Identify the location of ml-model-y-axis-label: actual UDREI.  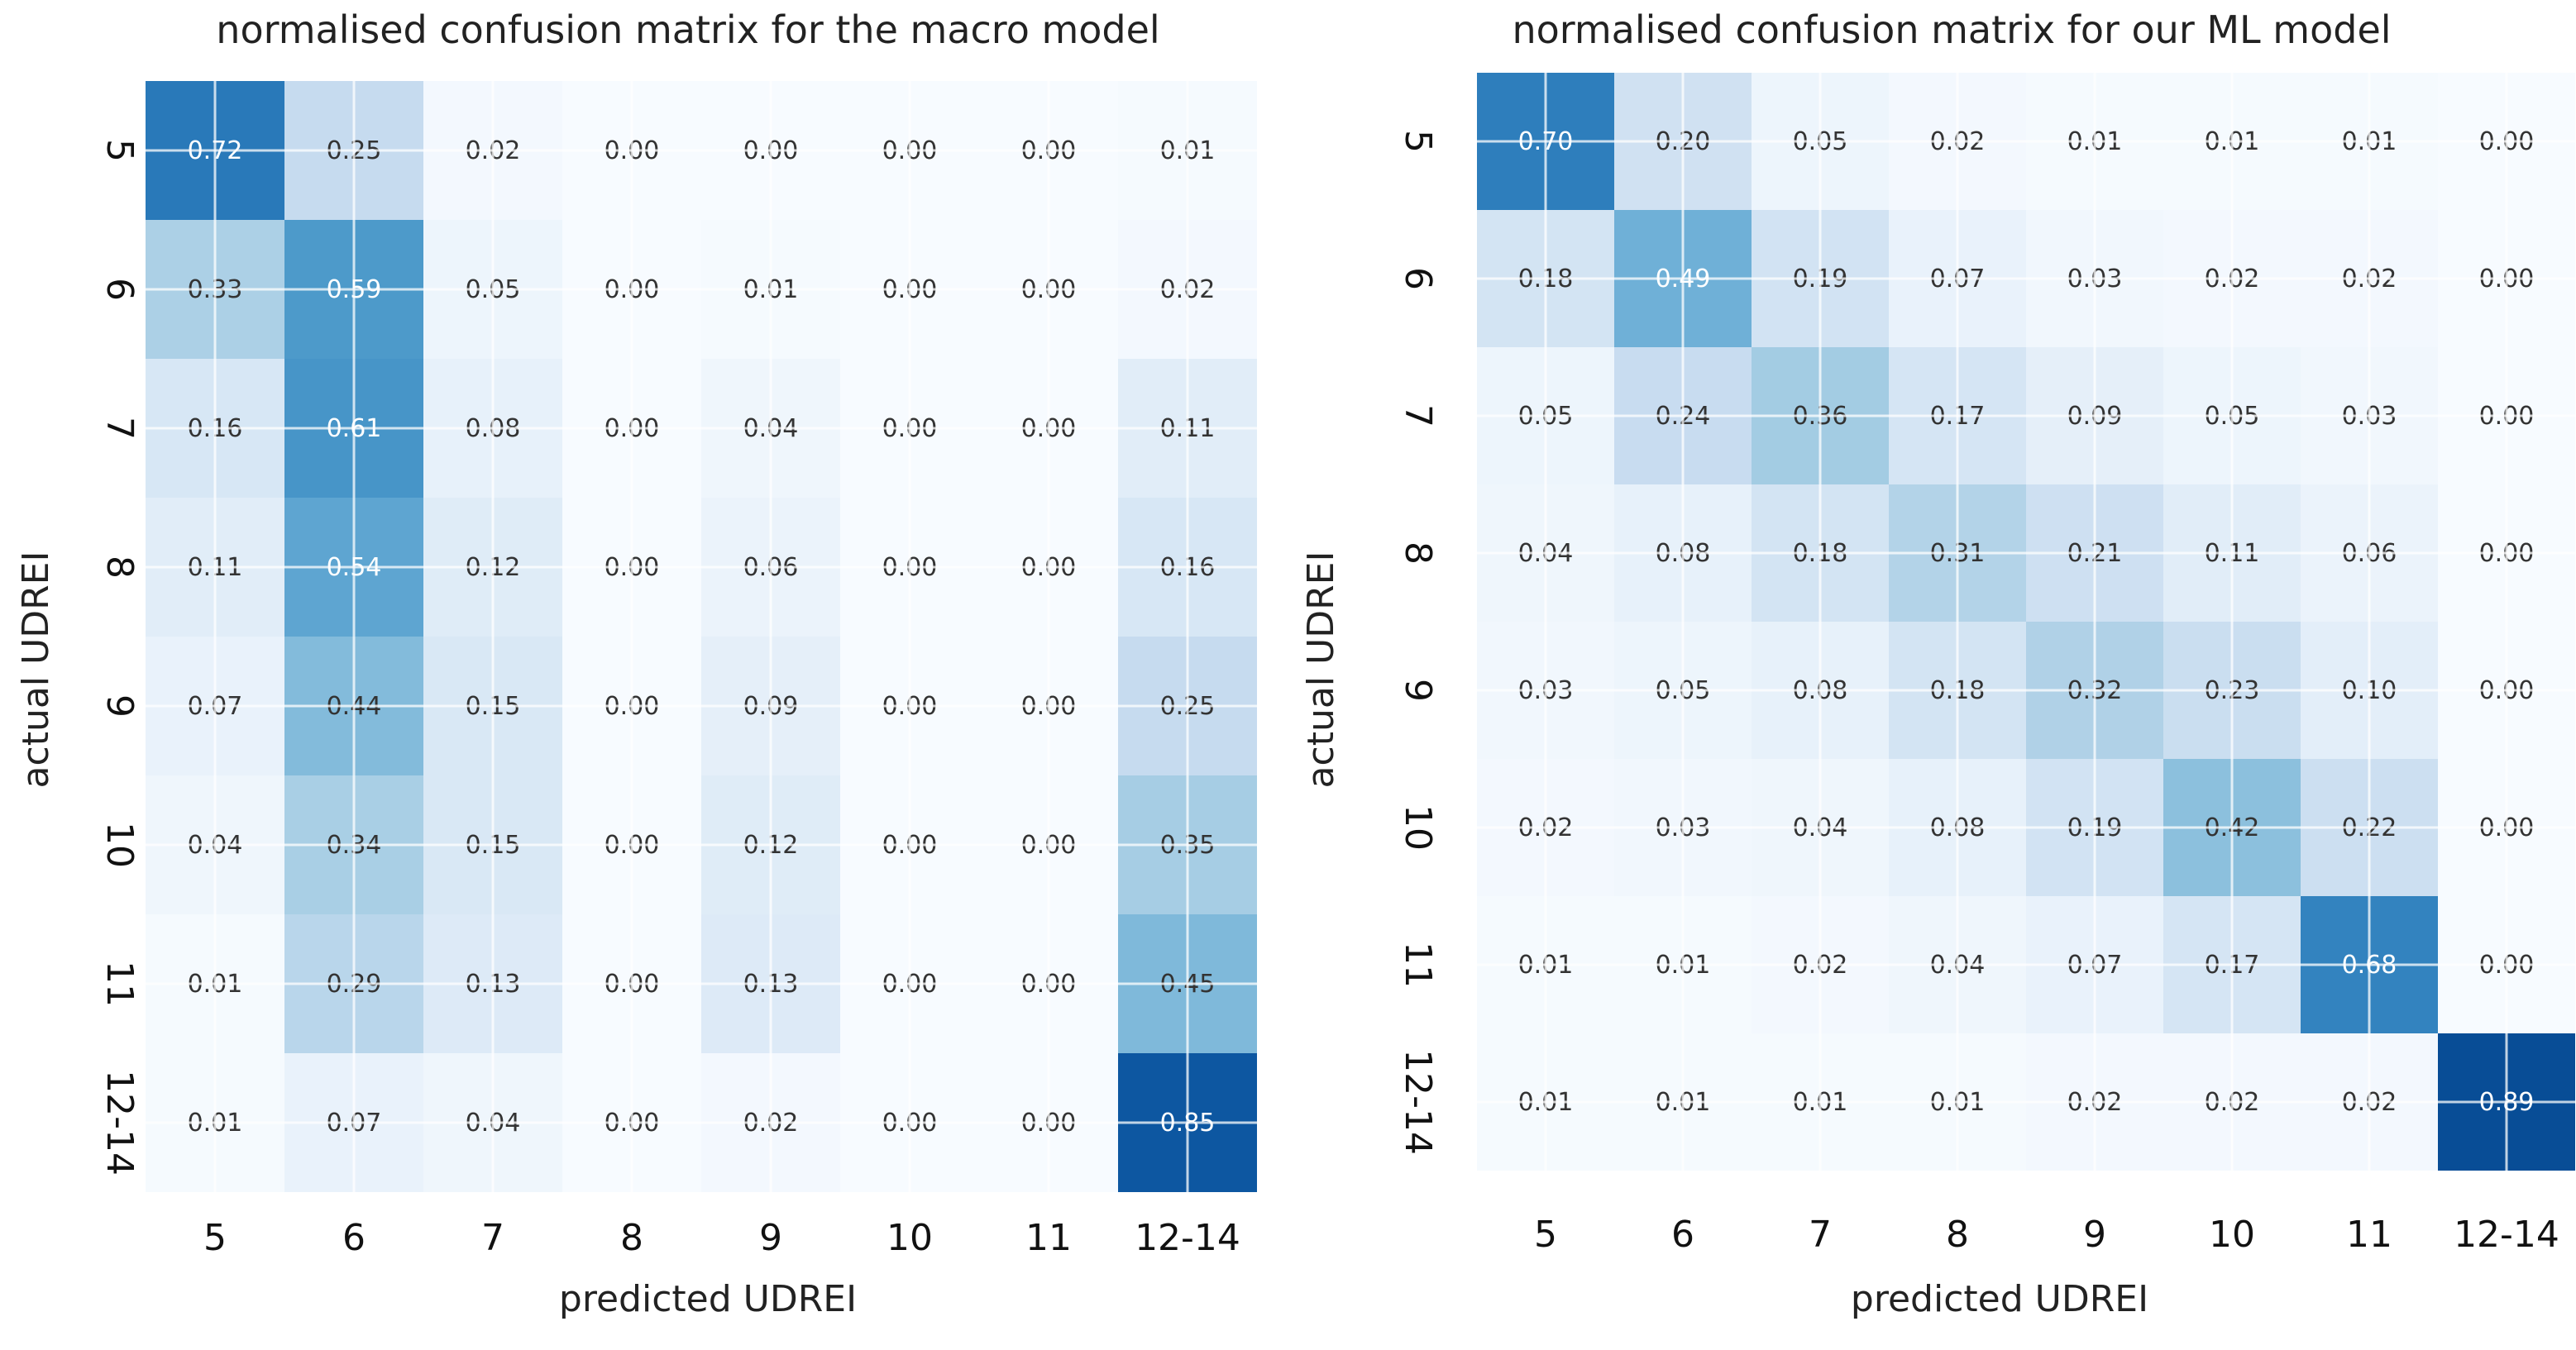
(1321, 670).